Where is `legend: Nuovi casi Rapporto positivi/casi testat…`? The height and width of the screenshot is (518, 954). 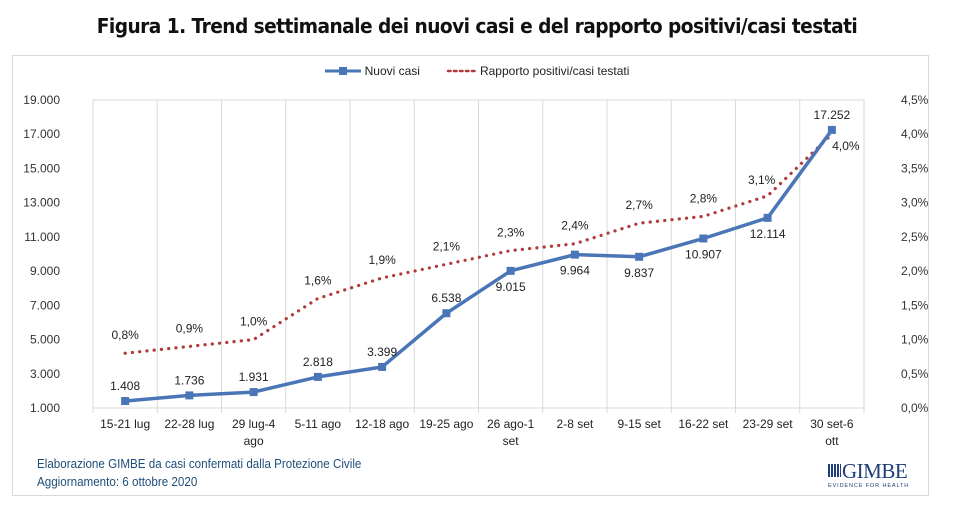
legend: Nuovi casi Rapporto positivi/casi testat… is located at coordinates (477, 71).